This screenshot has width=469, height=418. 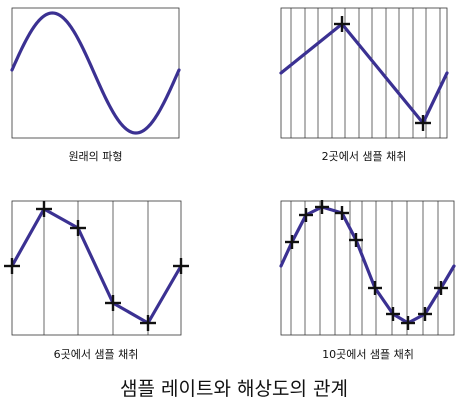 I want to click on sample-6-markers, so click(x=96, y=266).